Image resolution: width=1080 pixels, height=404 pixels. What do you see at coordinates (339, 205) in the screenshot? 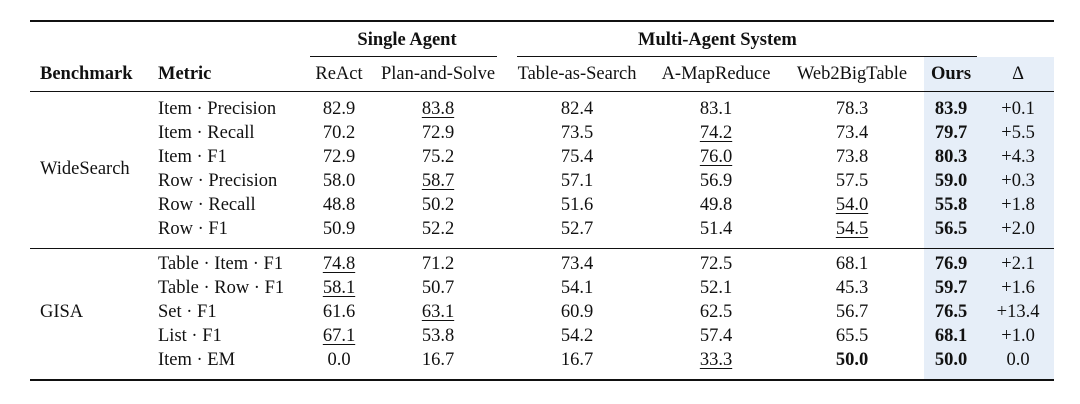
I see `react-value-text: 48.8` at bounding box center [339, 205].